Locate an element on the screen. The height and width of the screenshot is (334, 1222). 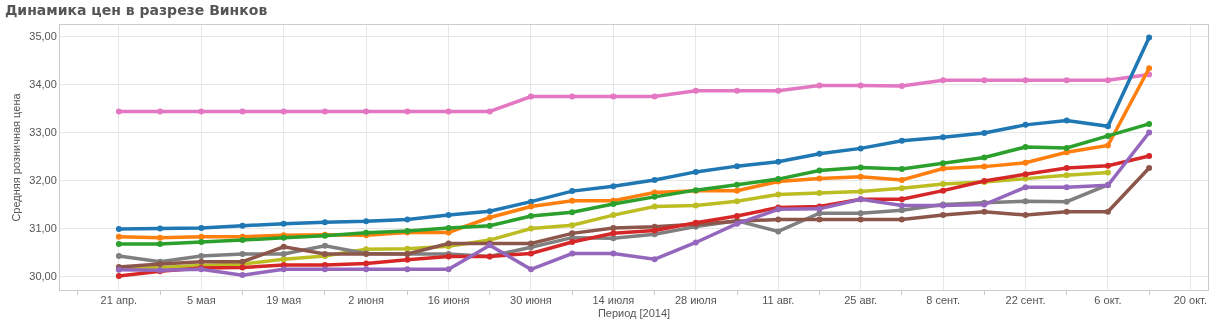
y-tick-label: 34,00 is located at coordinates (43, 83).